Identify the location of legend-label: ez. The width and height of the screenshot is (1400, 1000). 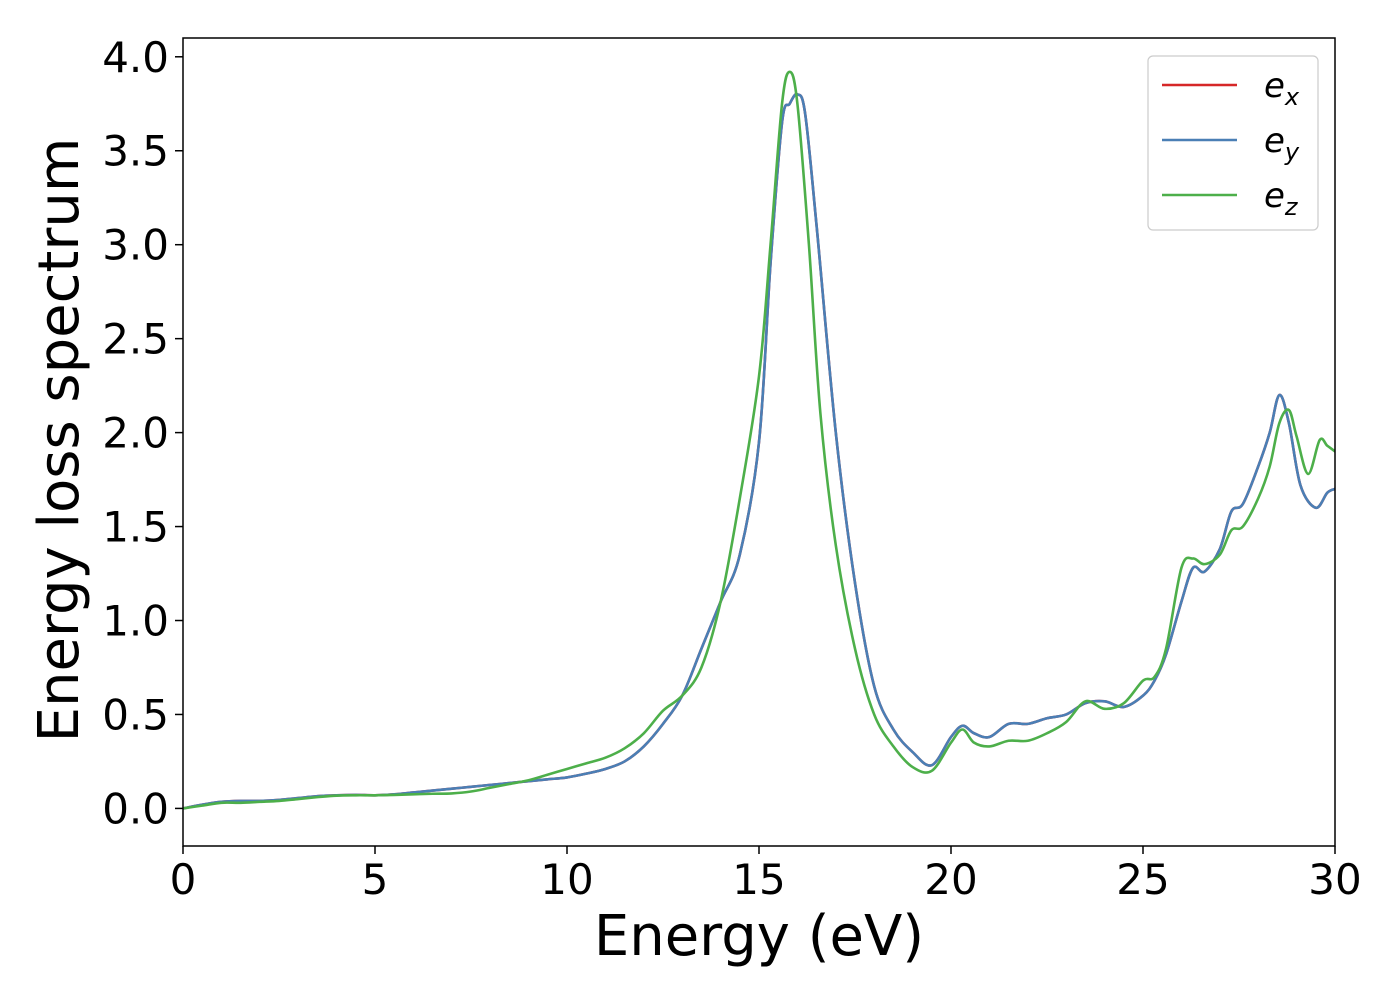
(1281, 198).